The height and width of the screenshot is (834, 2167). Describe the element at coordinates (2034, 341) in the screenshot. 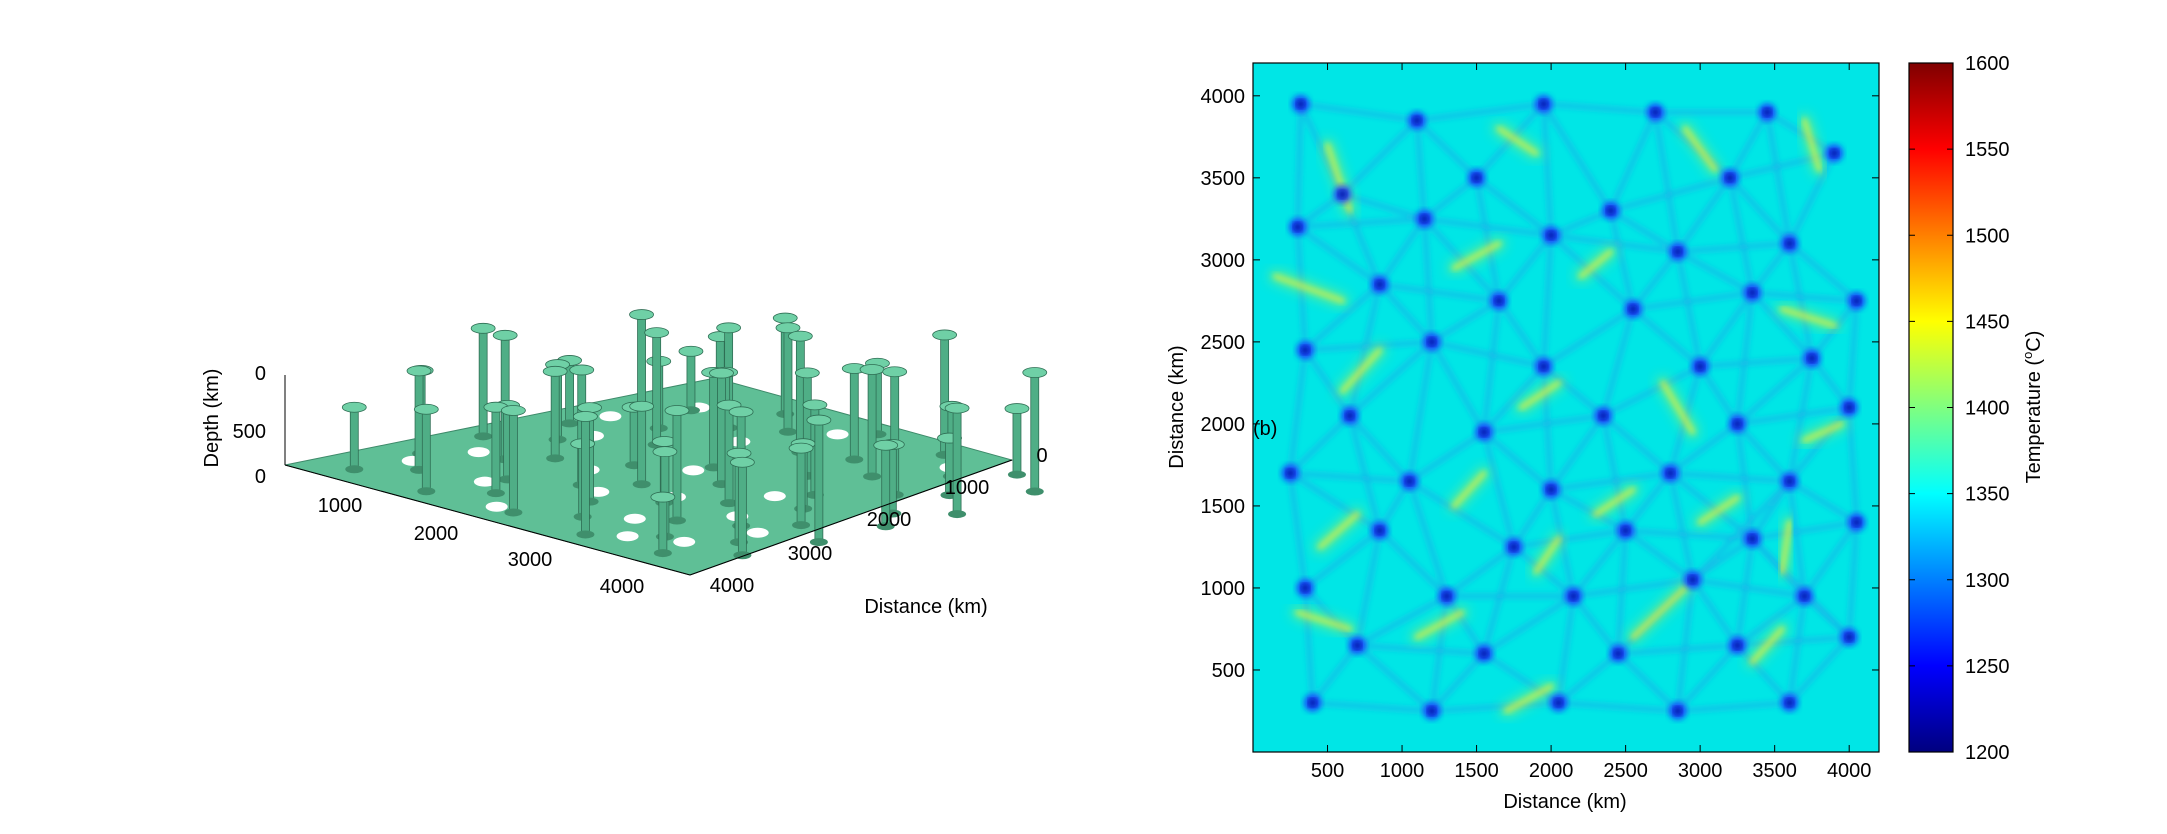

I see `colorbar-label-unit: C)` at that location.